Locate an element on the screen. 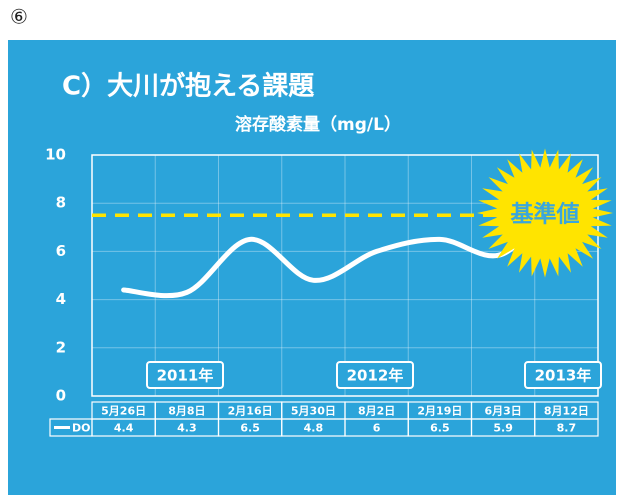  year-label: 2012年 is located at coordinates (375, 376).